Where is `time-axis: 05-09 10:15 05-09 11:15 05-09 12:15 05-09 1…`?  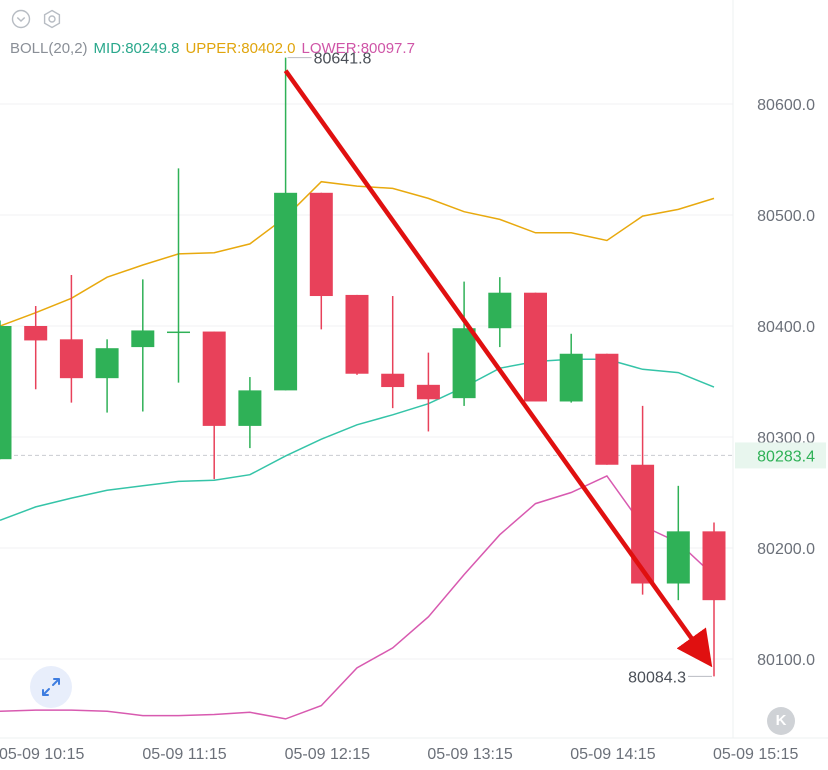 time-axis: 05-09 10:15 05-09 11:15 05-09 12:15 05-09 1… is located at coordinates (399, 754).